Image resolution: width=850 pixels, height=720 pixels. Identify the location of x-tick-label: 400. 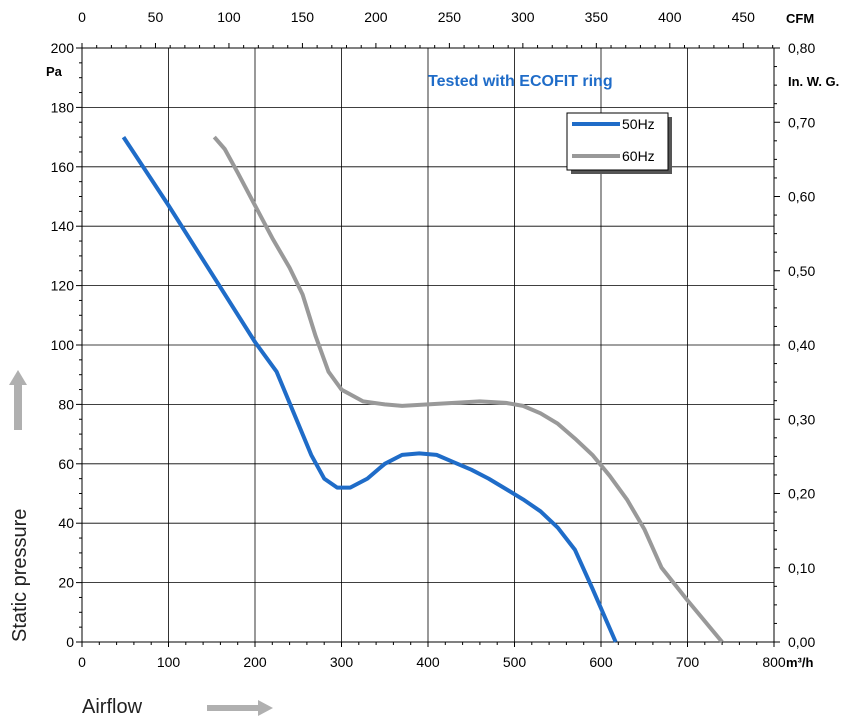
(428, 662).